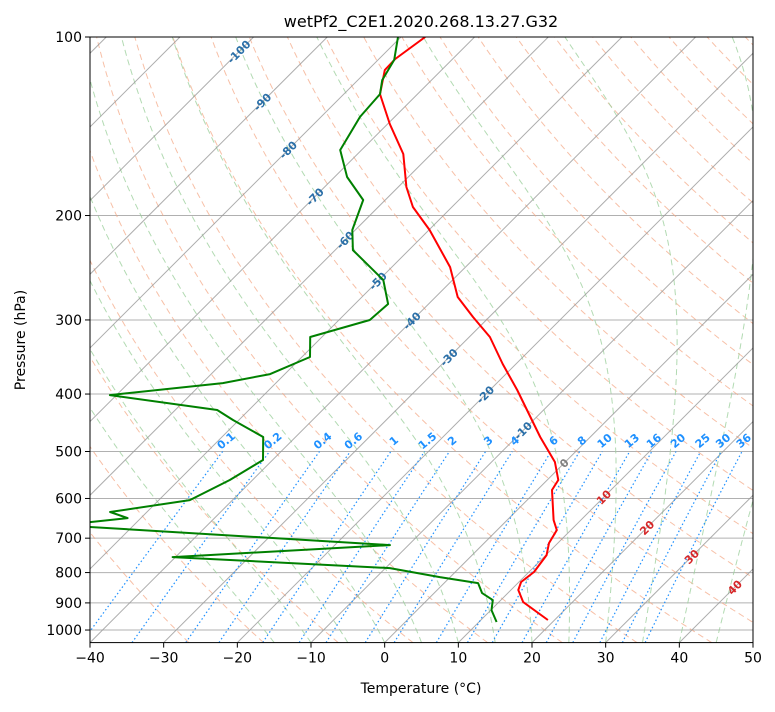 The height and width of the screenshot is (712, 775). I want to click on y-tick-label: 1000, so click(64, 631).